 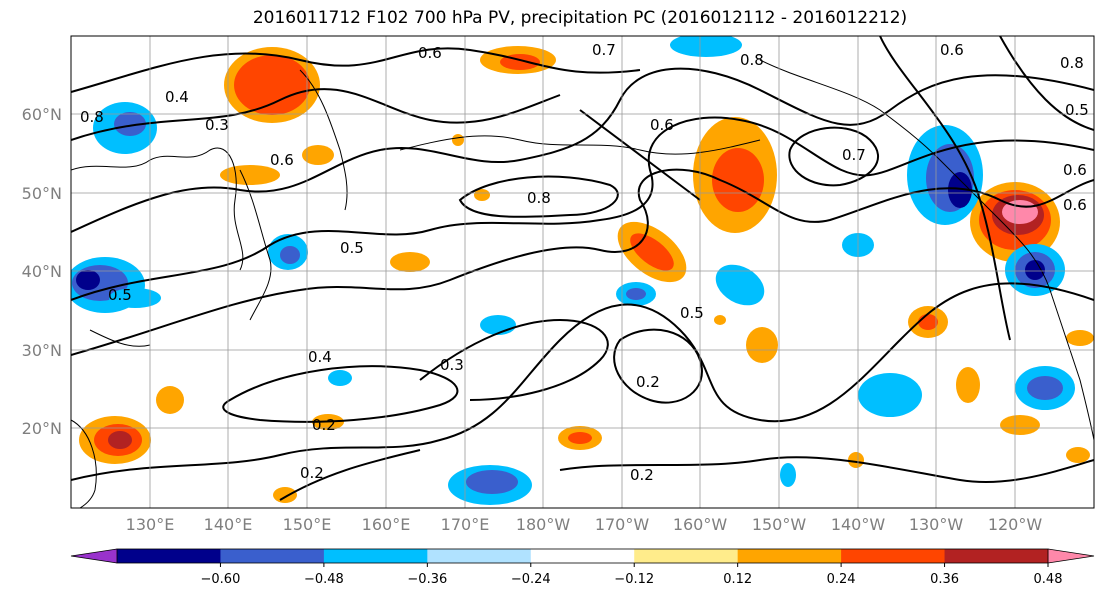 What do you see at coordinates (150, 524) in the screenshot?
I see `lon-label: 130°E` at bounding box center [150, 524].